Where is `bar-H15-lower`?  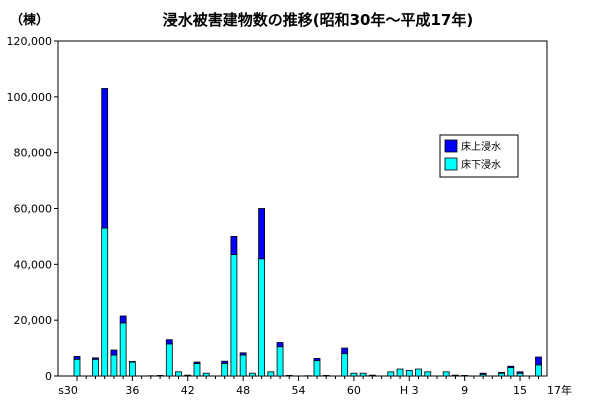 bar-H15-lower is located at coordinates (520, 374).